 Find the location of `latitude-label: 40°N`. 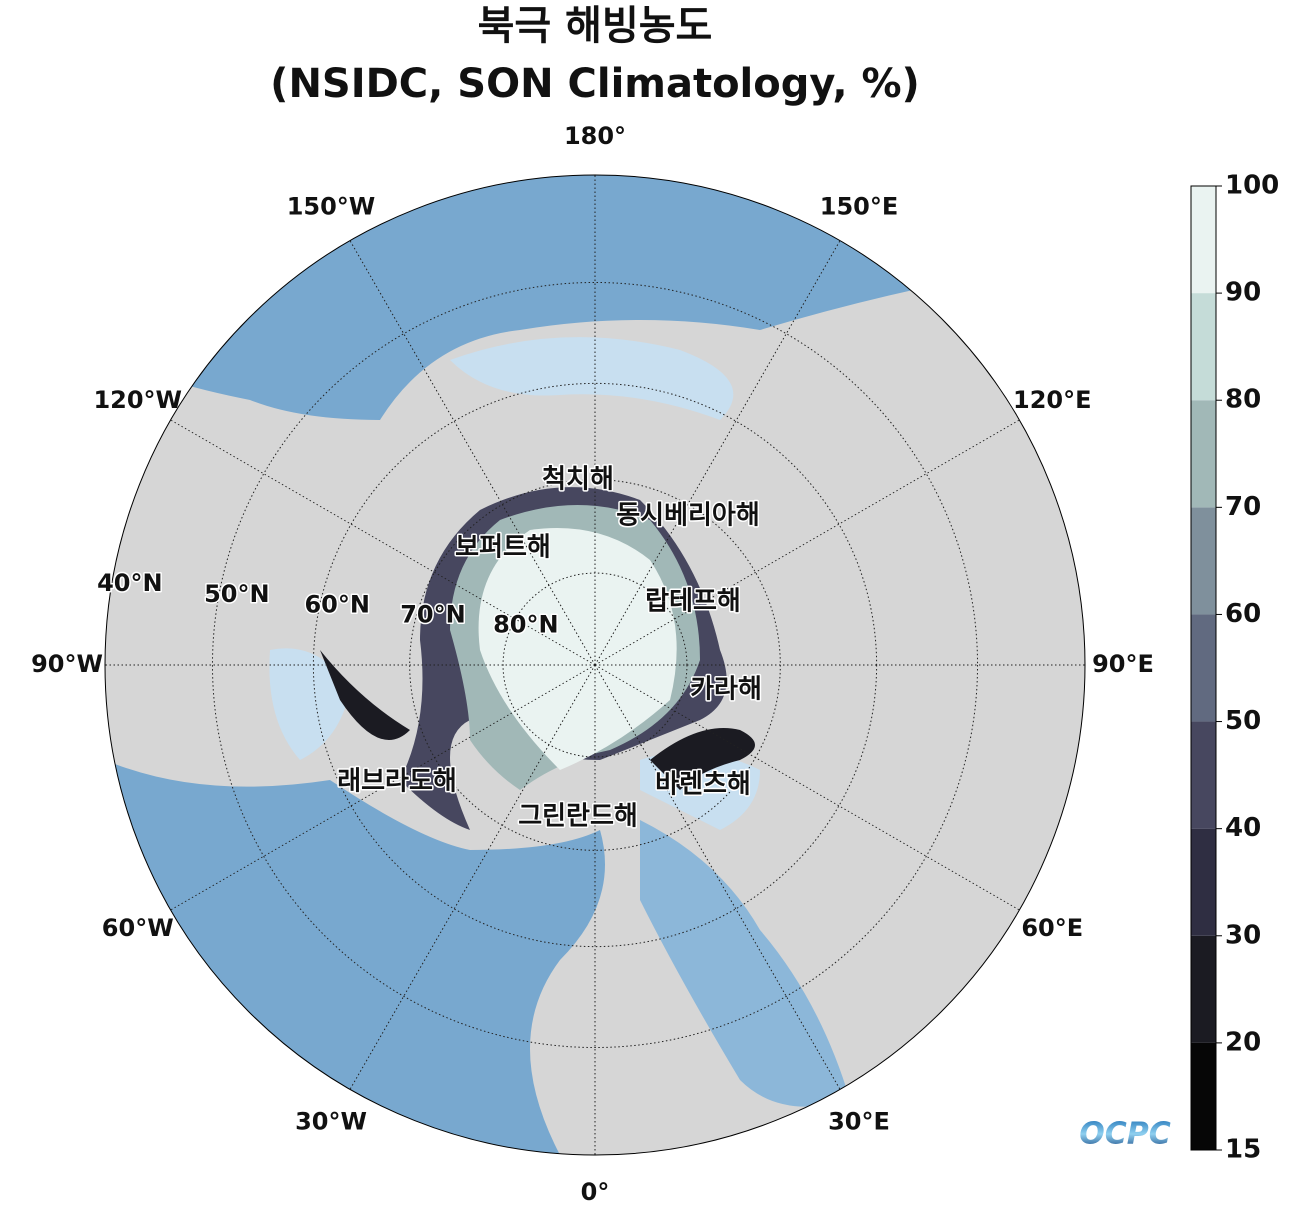

latitude-label: 40°N is located at coordinates (129, 583).